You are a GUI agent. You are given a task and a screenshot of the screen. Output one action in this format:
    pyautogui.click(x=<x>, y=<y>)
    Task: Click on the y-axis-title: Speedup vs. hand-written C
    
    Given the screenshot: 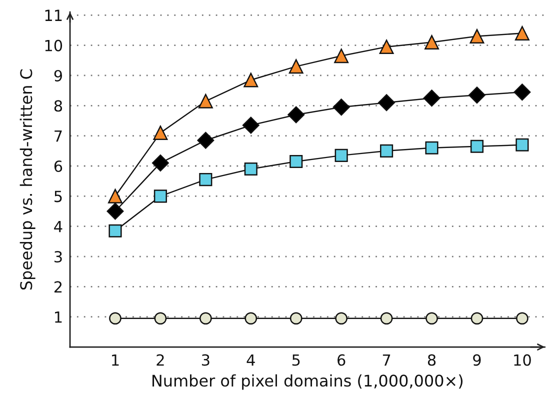 What is the action you would take?
    pyautogui.click(x=28, y=179)
    